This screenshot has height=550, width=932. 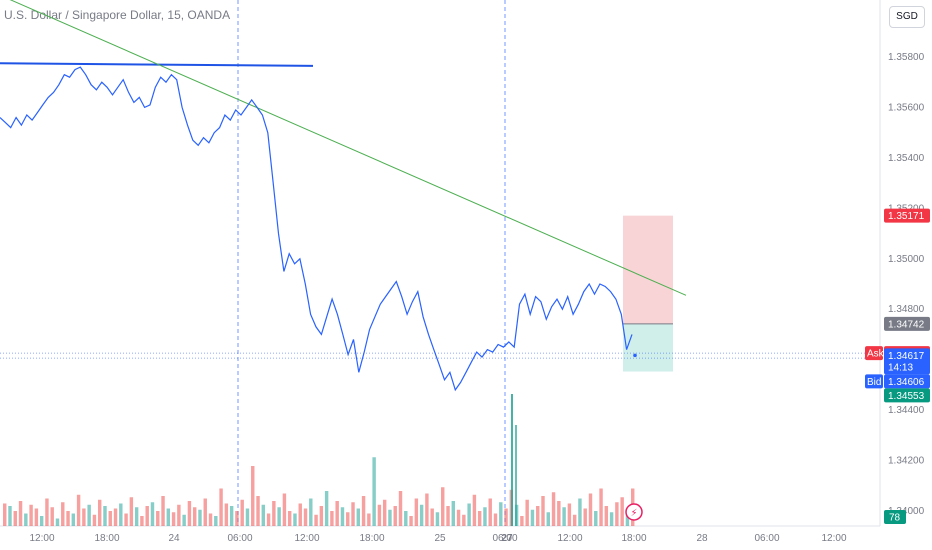 What do you see at coordinates (900, 367) in the screenshot?
I see `countdown-text: 14:13` at bounding box center [900, 367].